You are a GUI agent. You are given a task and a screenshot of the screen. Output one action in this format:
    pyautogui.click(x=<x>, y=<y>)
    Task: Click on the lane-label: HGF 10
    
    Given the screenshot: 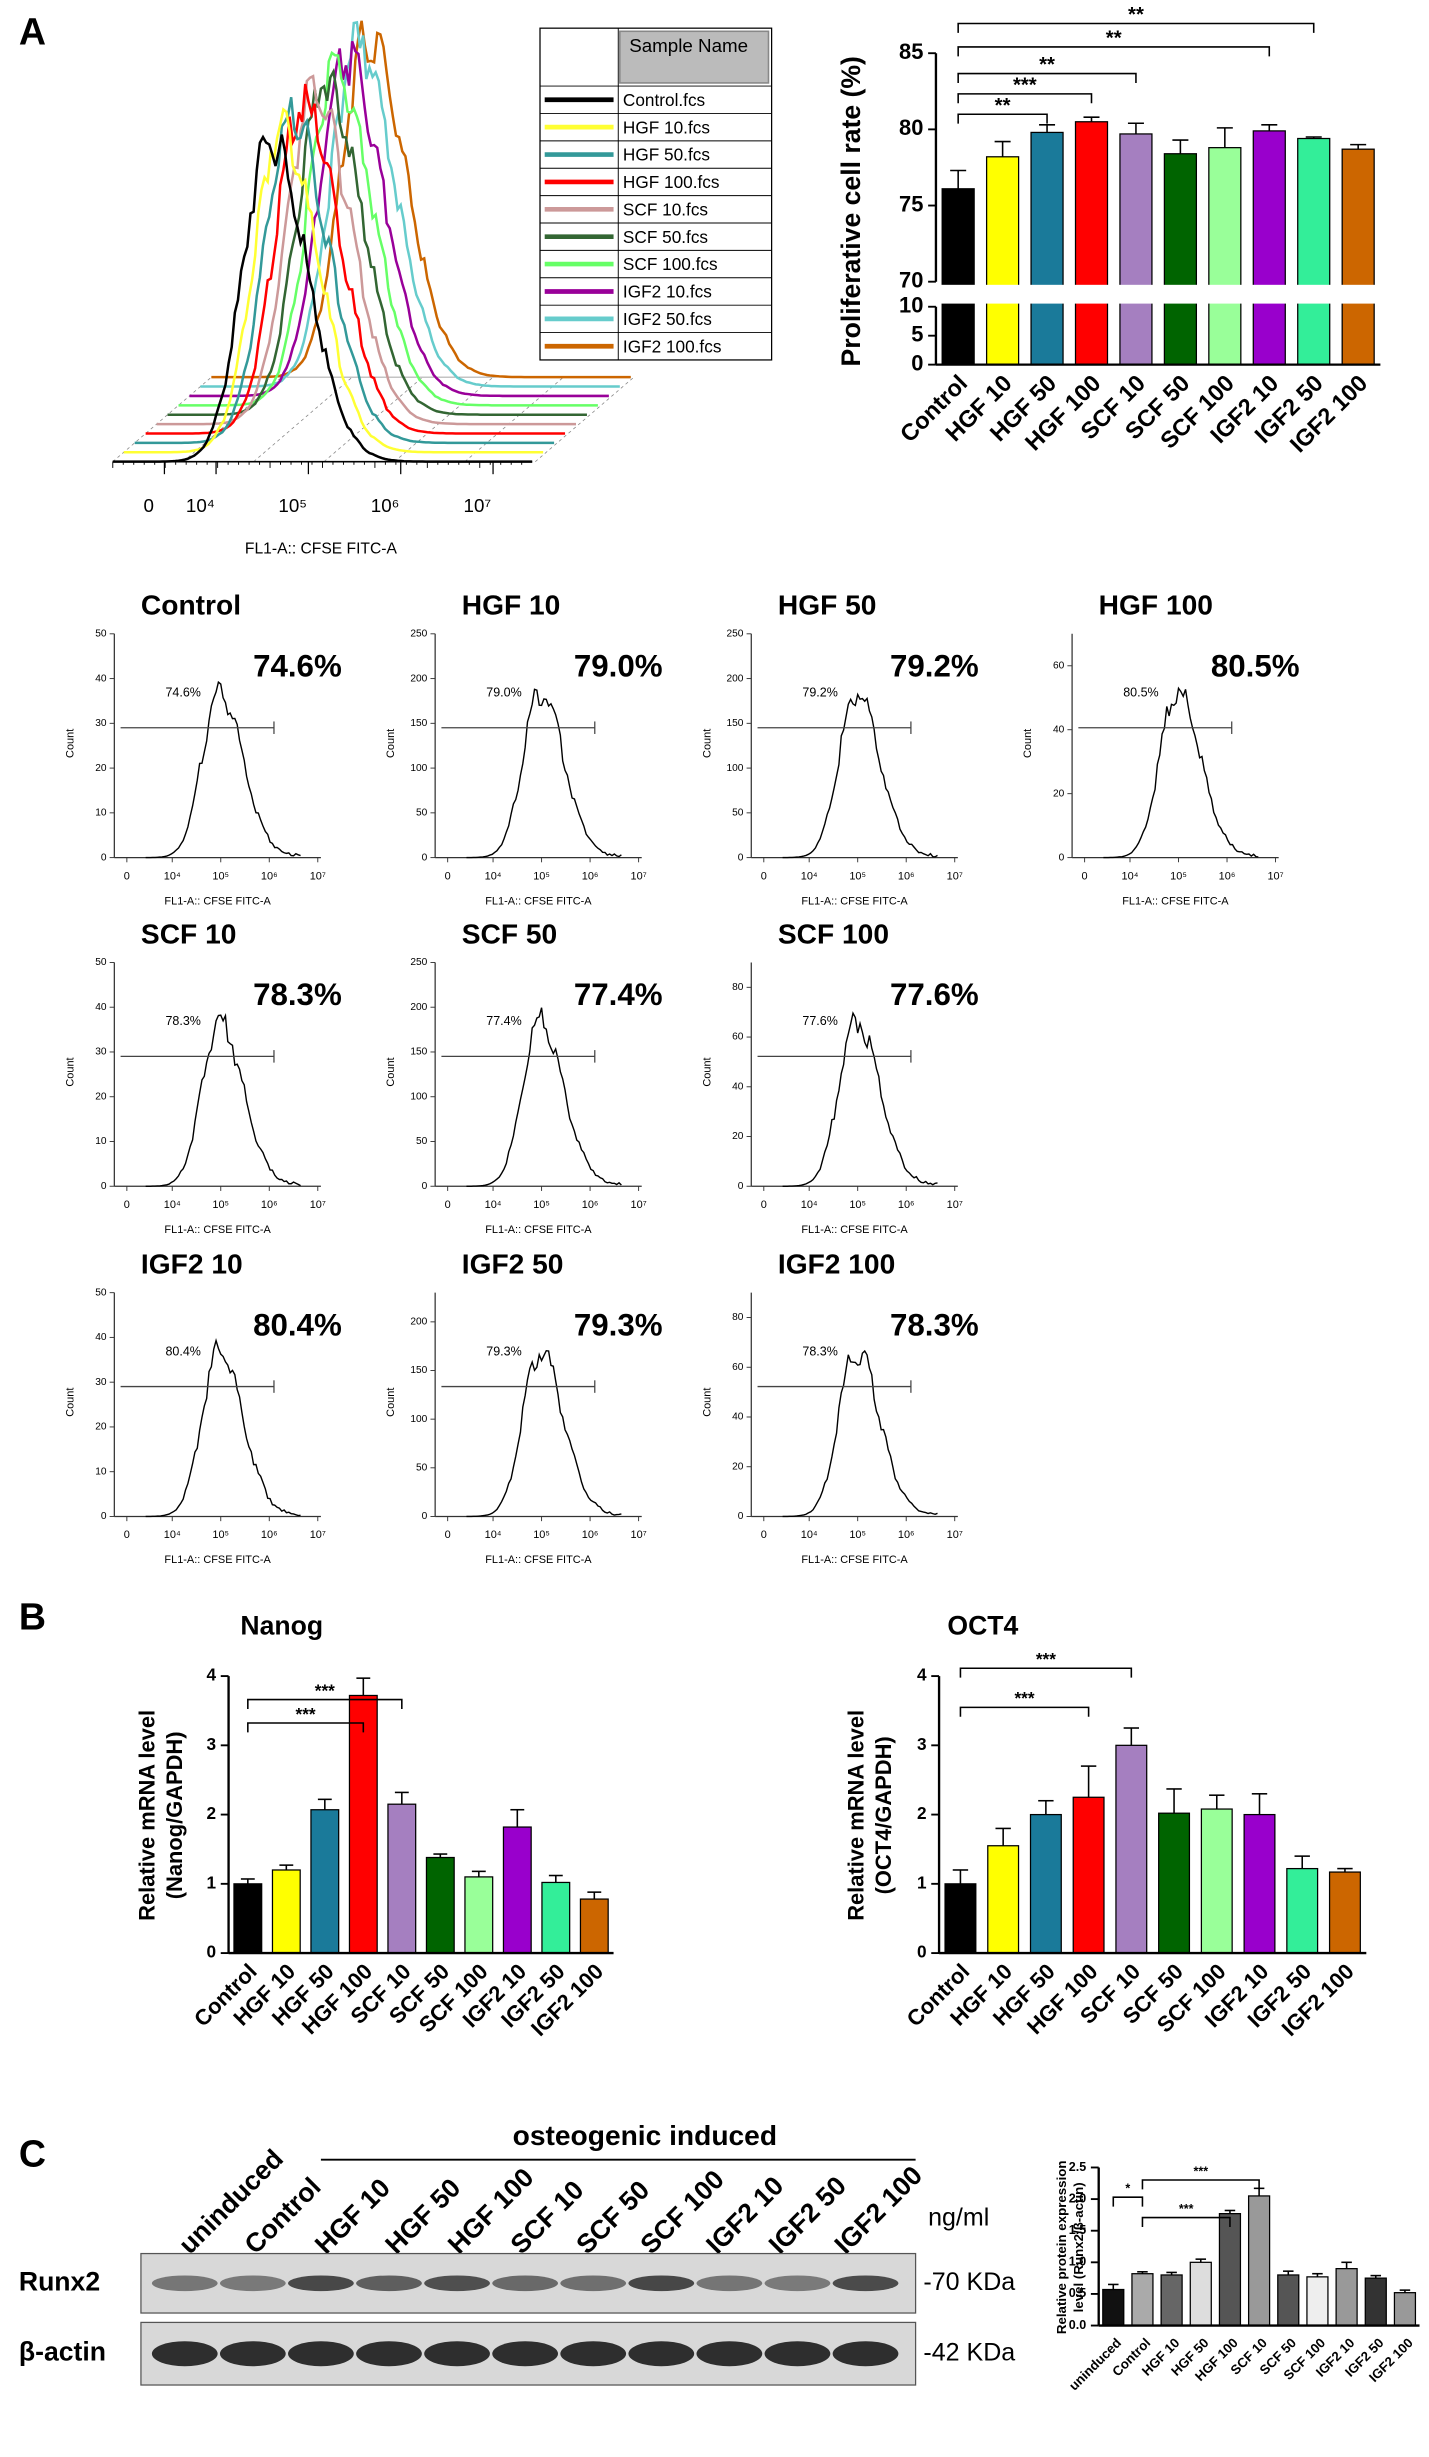 What is the action you would take?
    pyautogui.click(x=352, y=2216)
    